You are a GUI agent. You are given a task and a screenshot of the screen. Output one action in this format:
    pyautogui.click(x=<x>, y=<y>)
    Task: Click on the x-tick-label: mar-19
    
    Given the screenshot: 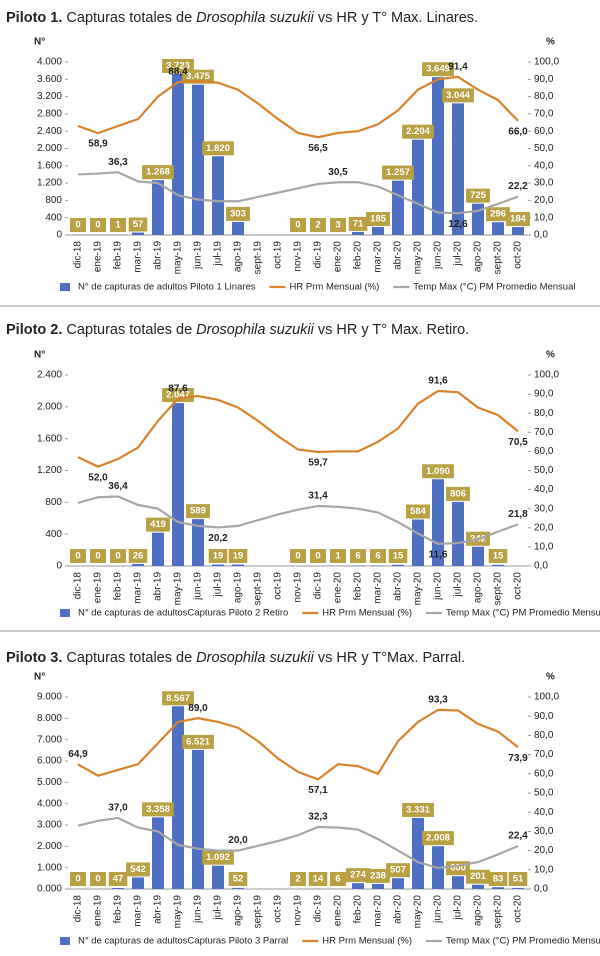 What is the action you would take?
    pyautogui.click(x=138, y=257)
    